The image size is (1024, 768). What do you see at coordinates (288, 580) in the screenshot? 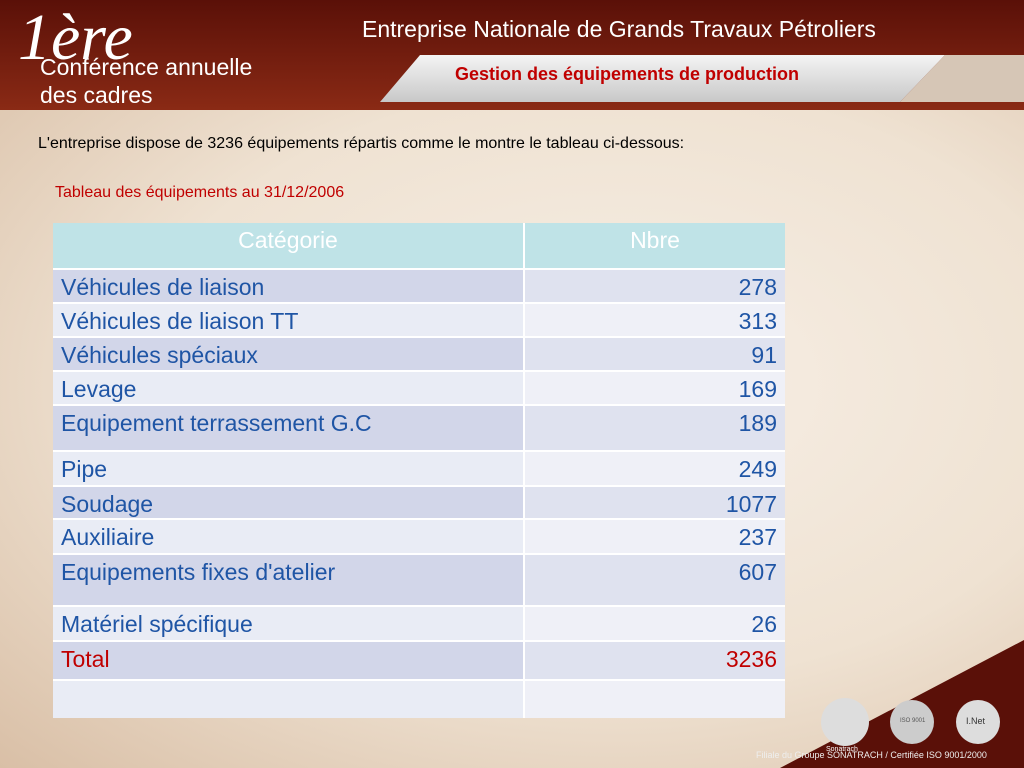
I see `category-cell: Equipements fixes d'atelier` at bounding box center [288, 580].